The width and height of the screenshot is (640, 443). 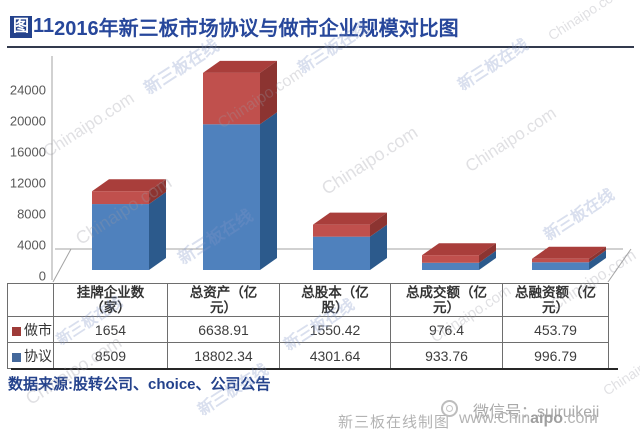 What do you see at coordinates (30, 300) in the screenshot?
I see `table-corner-cell` at bounding box center [30, 300].